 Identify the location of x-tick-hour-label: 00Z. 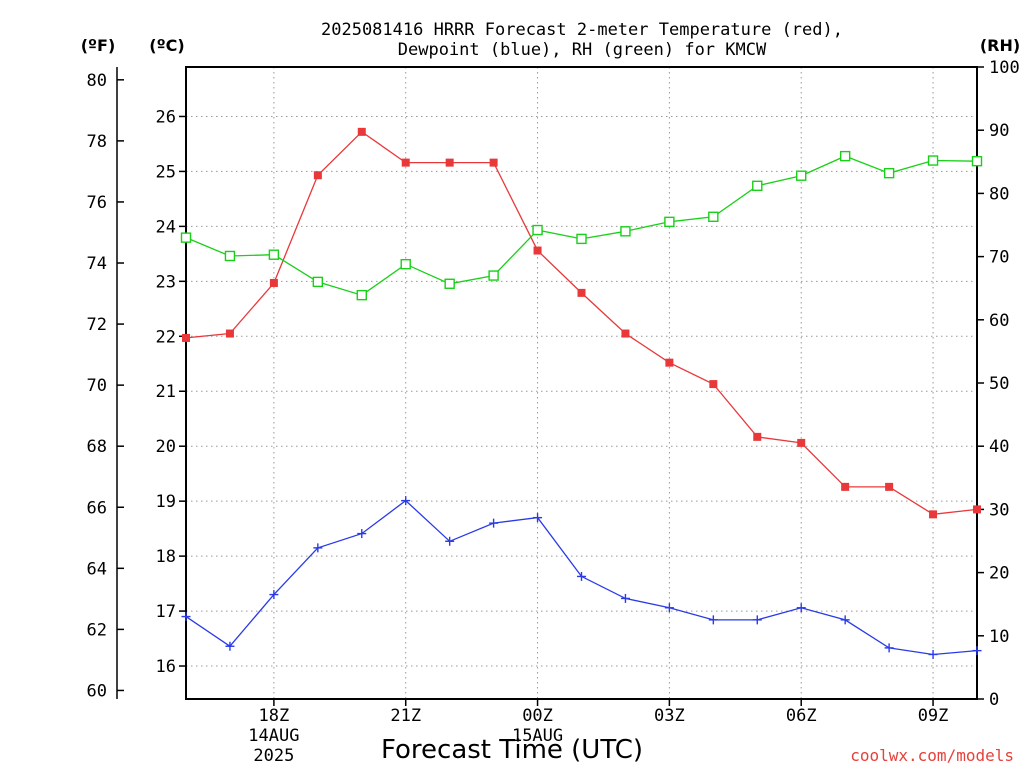
(537, 716).